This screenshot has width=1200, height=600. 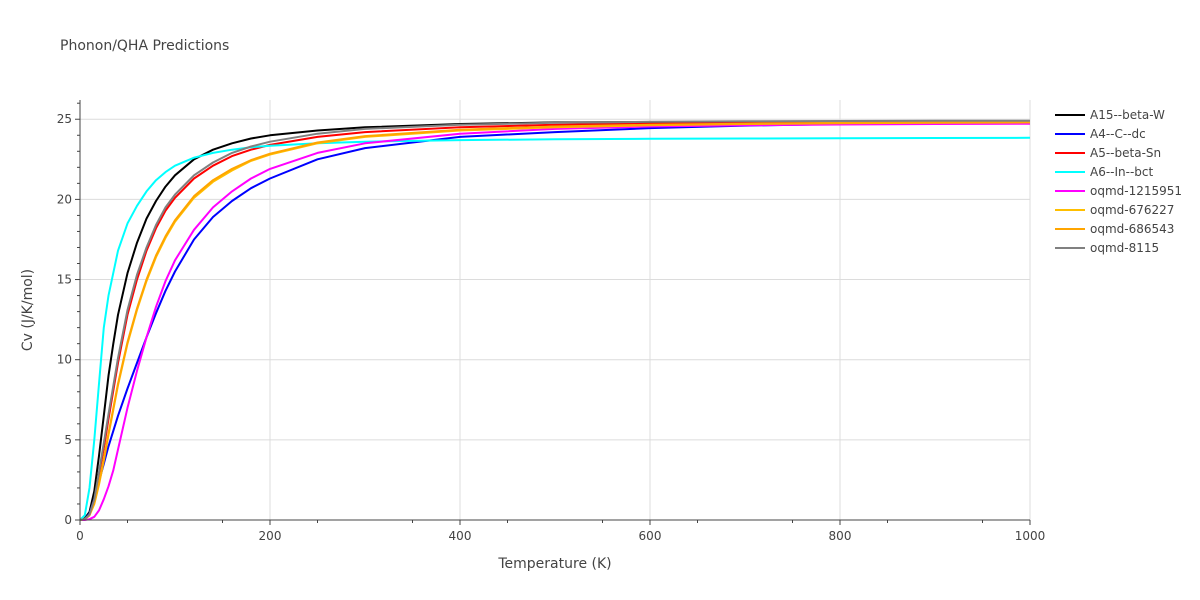 I want to click on legend-label: A5--beta-Sn, so click(x=1125, y=153).